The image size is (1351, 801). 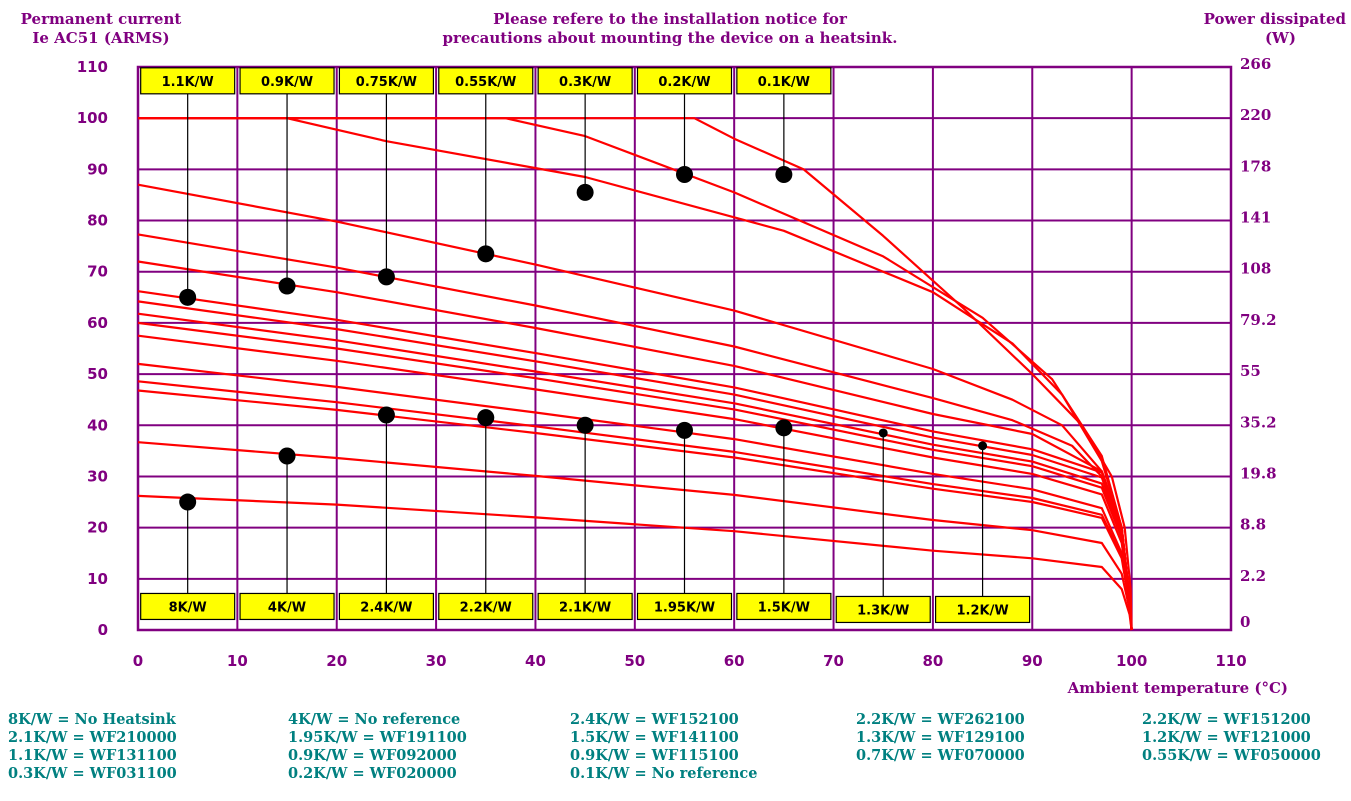 I want to click on y2-axis-title: Power dissipated (W), so click(x=1253, y=29).